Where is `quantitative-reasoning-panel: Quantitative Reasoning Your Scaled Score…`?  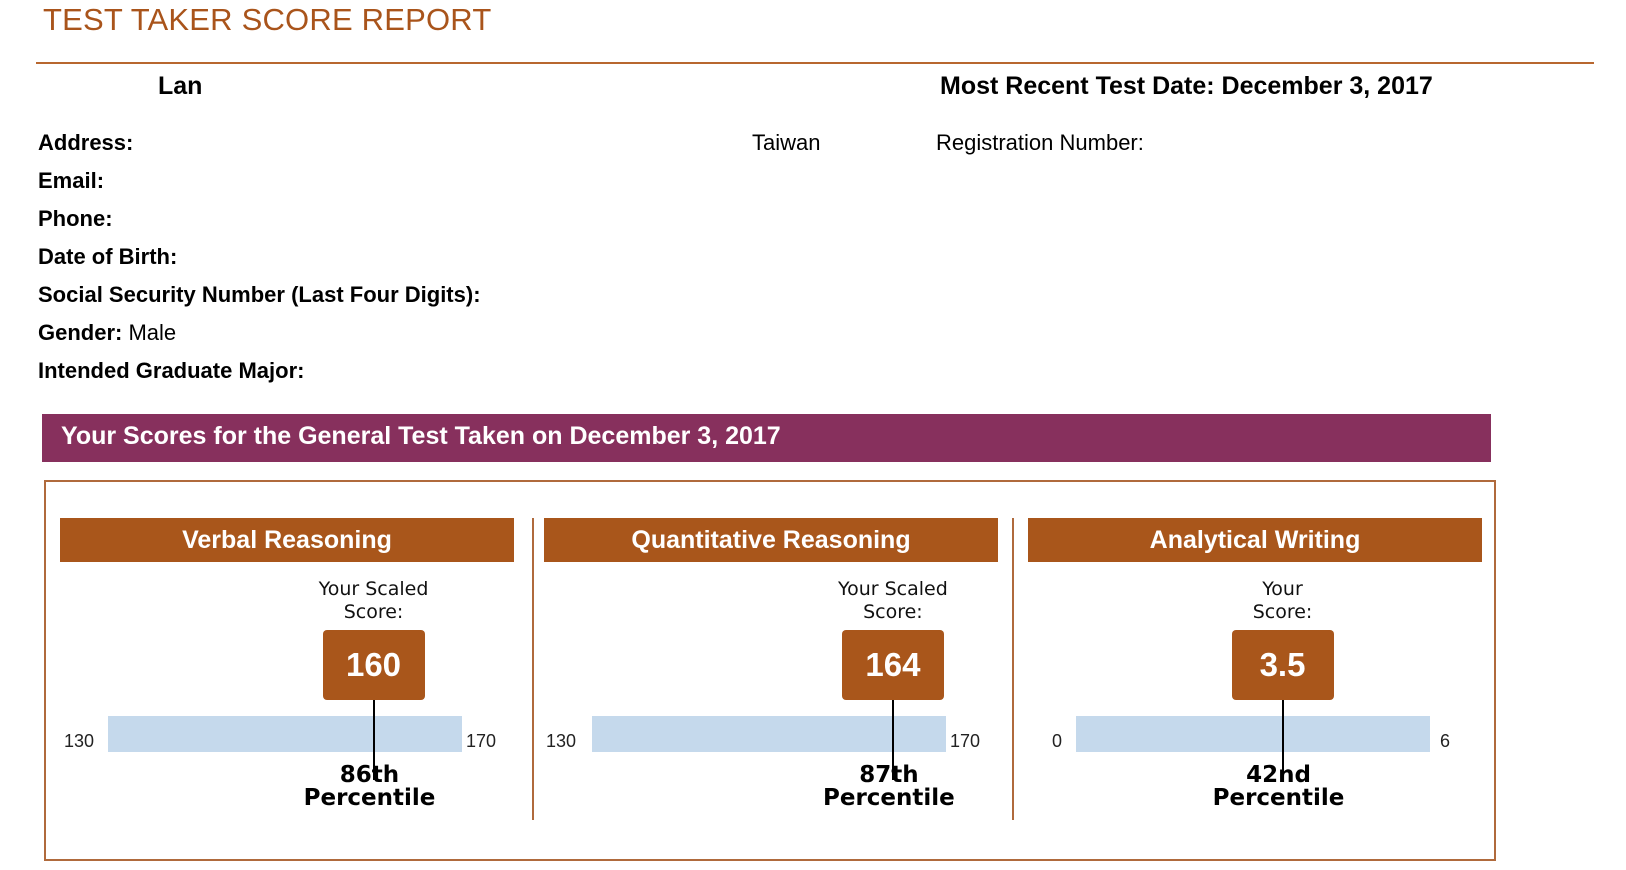 quantitative-reasoning-panel: Quantitative Reasoning Your Scaled Score… is located at coordinates (771, 683).